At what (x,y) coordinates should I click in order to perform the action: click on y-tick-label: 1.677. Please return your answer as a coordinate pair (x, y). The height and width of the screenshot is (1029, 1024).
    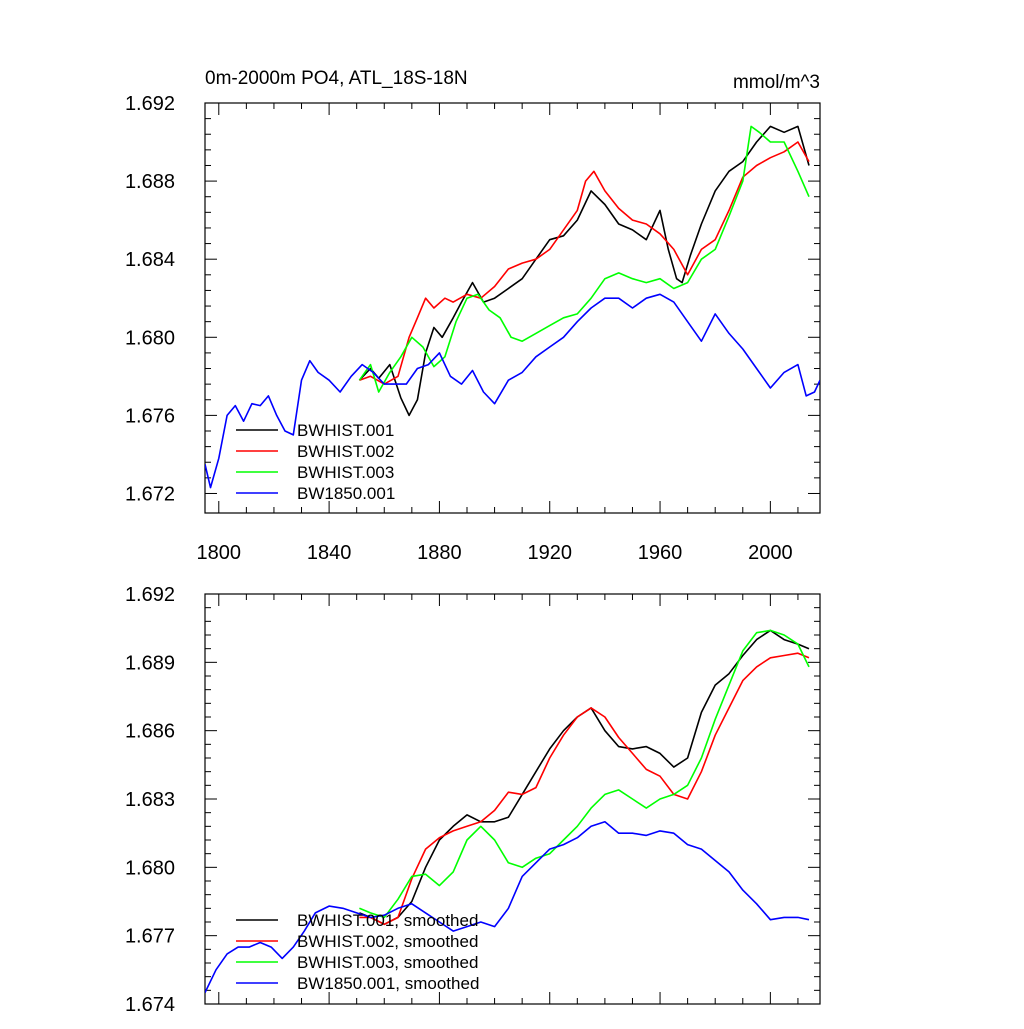
    Looking at the image, I should click on (150, 937).